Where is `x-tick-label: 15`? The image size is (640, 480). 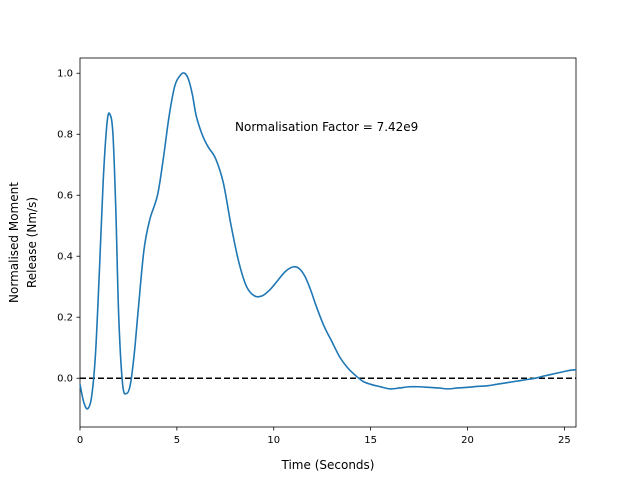
x-tick-label: 15 is located at coordinates (370, 440).